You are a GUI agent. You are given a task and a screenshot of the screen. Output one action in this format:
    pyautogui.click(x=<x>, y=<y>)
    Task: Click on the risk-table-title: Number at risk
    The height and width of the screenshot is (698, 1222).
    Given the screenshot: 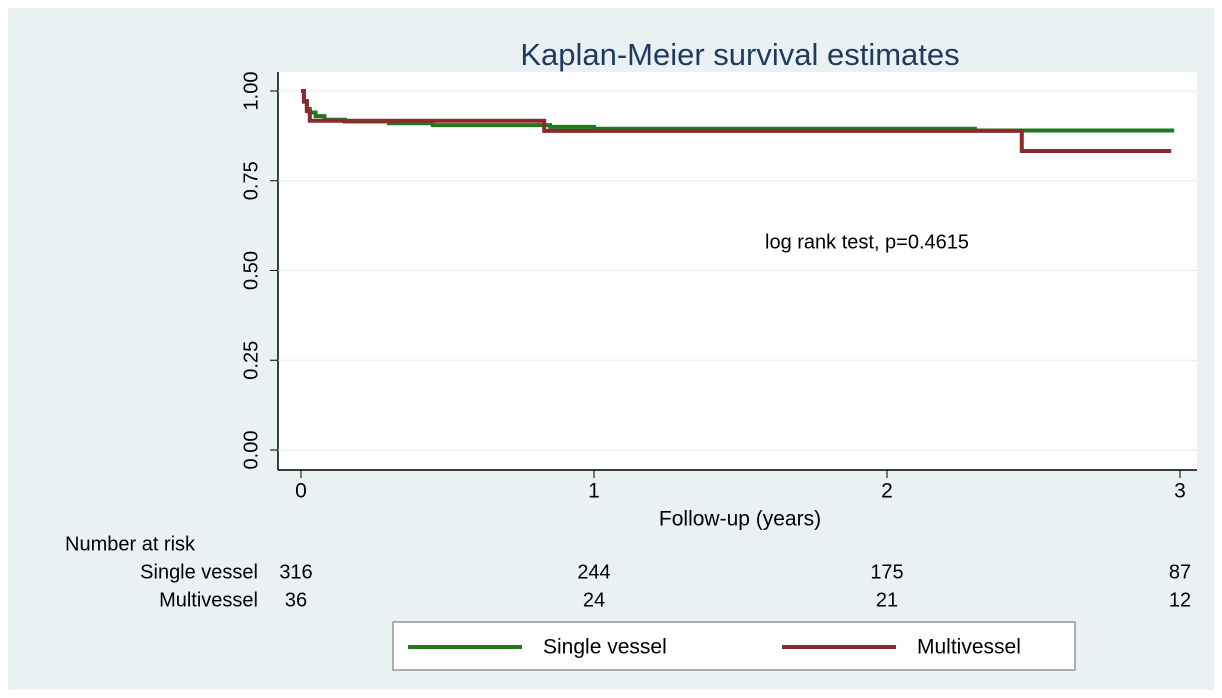 What is the action you would take?
    pyautogui.click(x=130, y=544)
    